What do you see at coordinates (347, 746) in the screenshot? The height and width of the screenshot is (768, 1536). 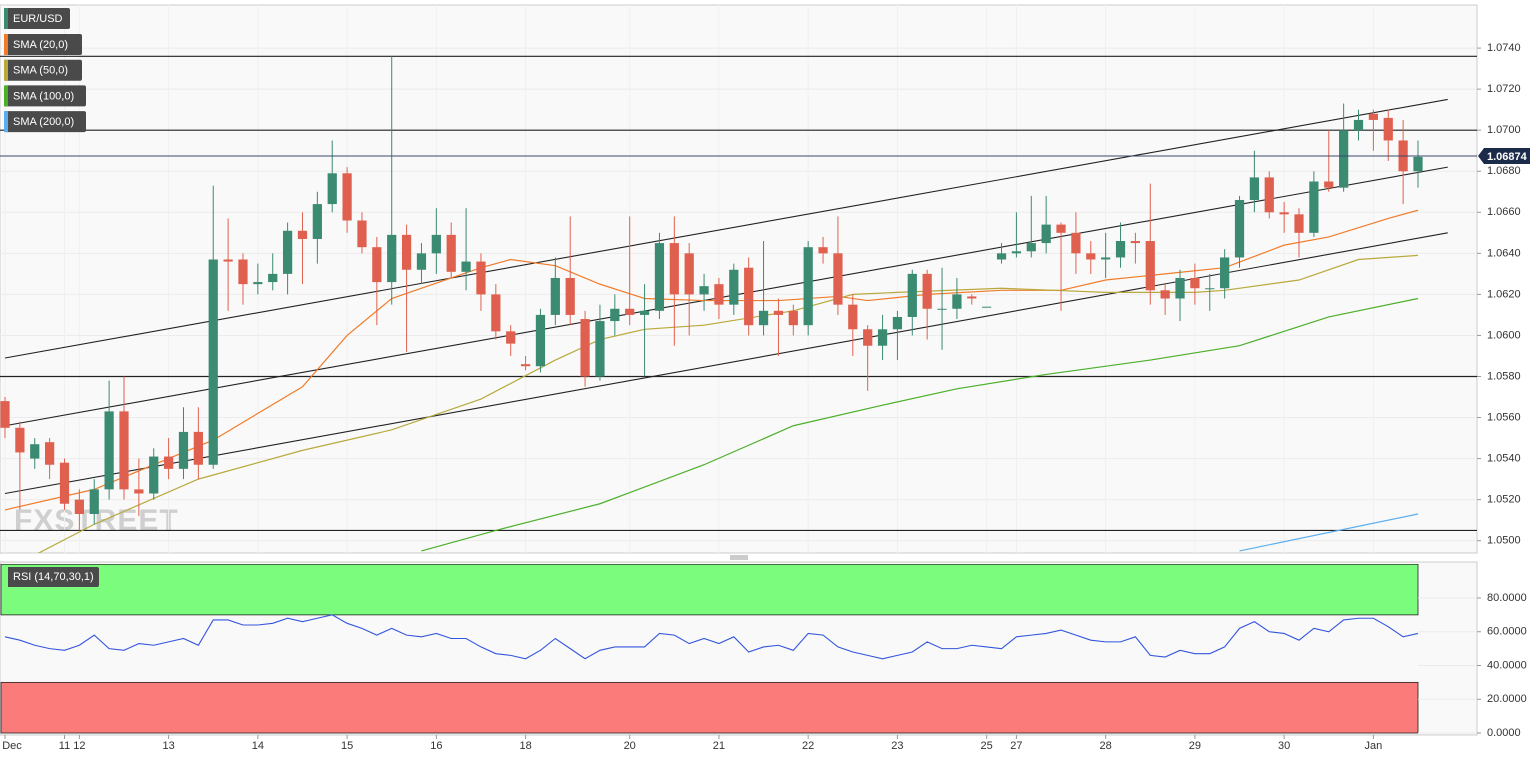 I see `x-tick-label: 15` at bounding box center [347, 746].